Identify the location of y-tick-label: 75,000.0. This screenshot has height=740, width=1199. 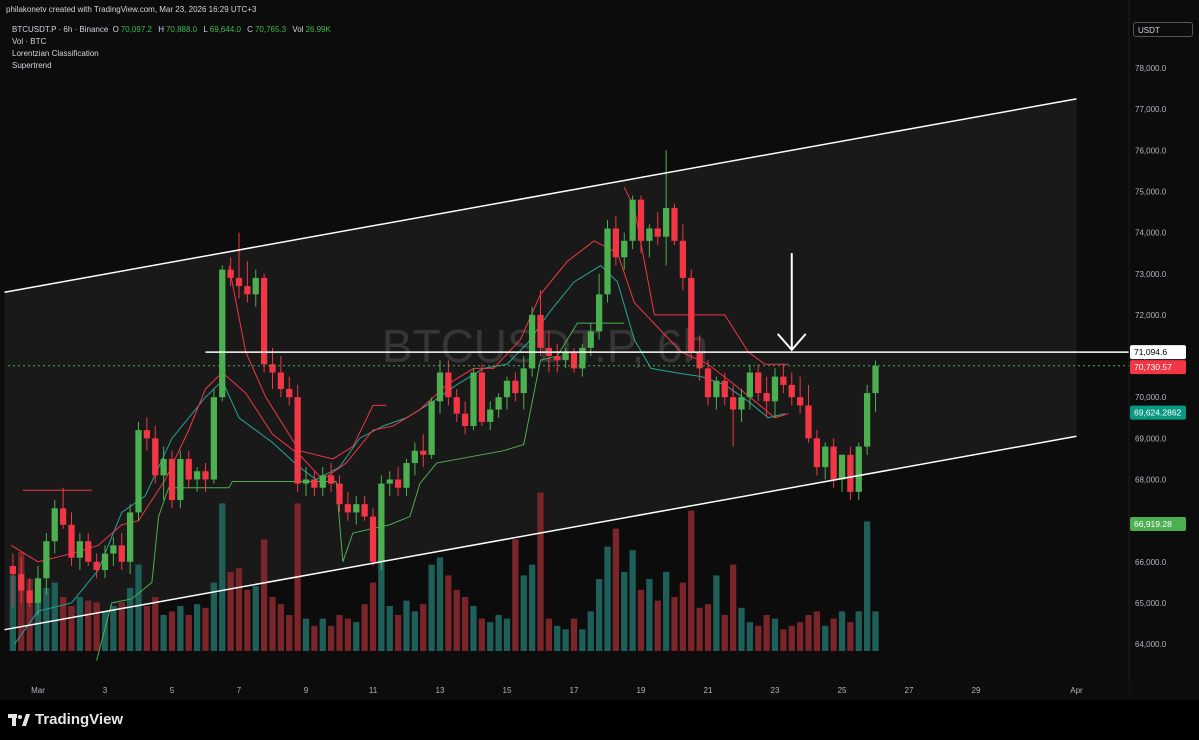
(1151, 191).